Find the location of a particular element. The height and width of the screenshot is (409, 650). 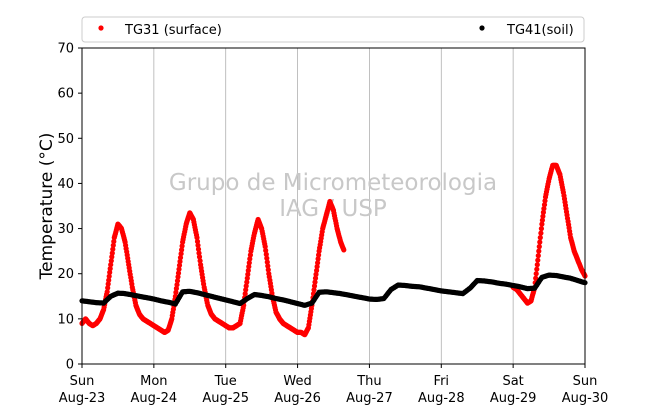

watermark-line-1: Grupo de Micrometeorologia is located at coordinates (333, 183).